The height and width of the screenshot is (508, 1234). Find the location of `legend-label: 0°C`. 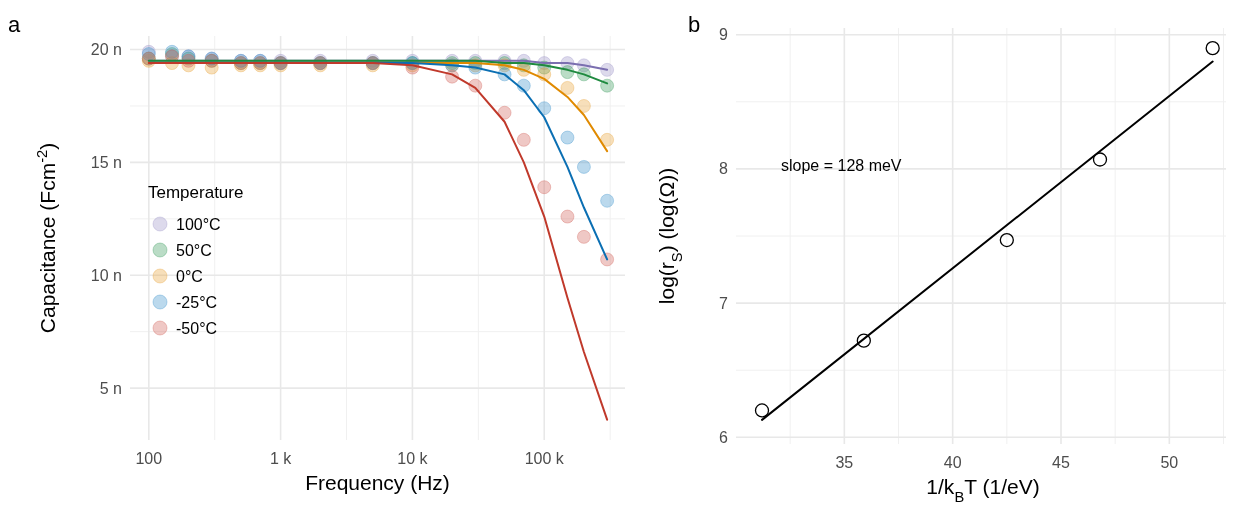

legend-label: 0°C is located at coordinates (189, 276).